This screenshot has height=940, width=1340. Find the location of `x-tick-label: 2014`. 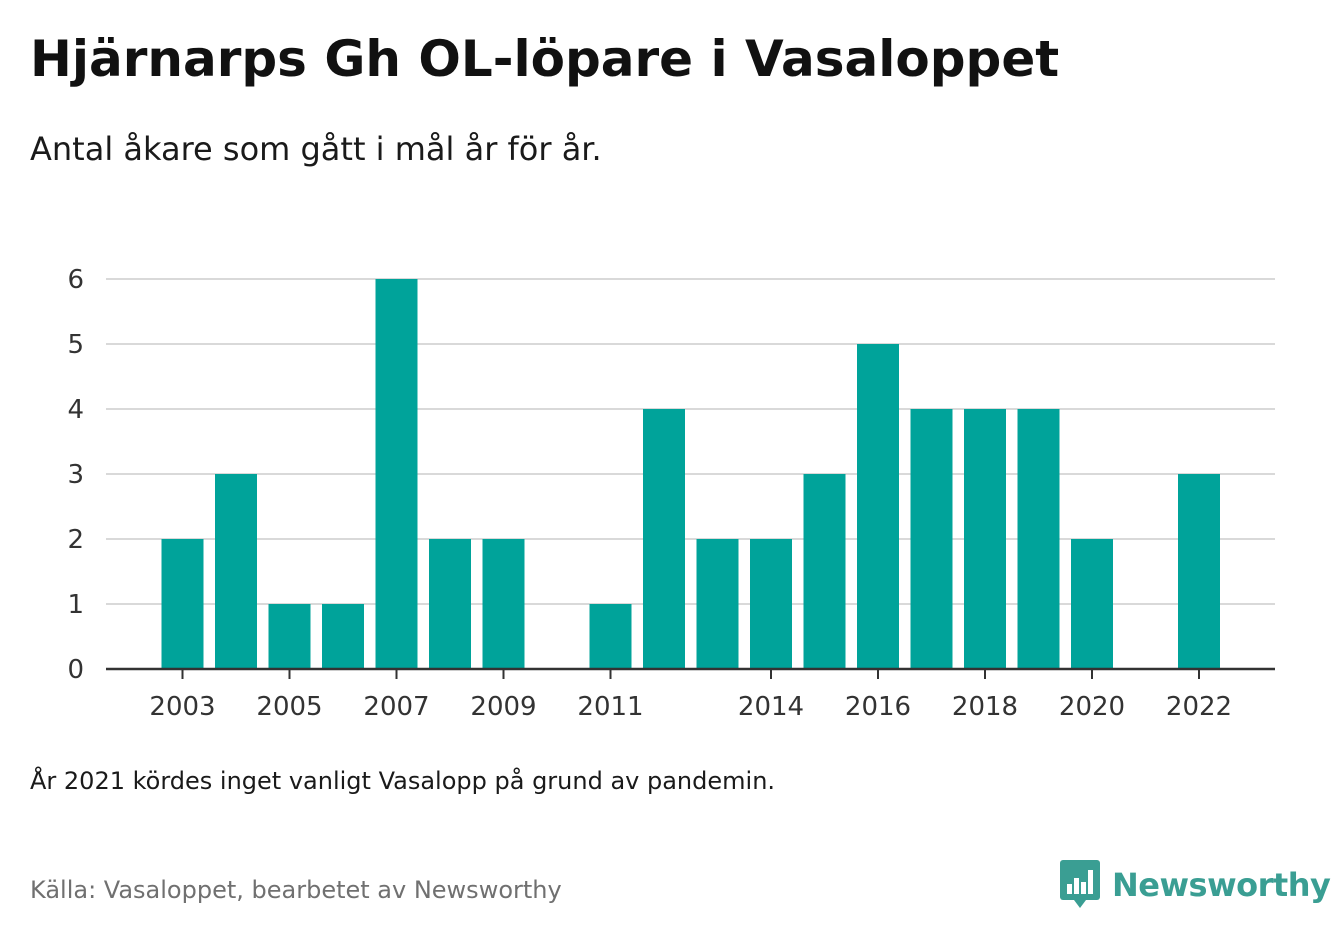

x-tick-label: 2014 is located at coordinates (771, 707).